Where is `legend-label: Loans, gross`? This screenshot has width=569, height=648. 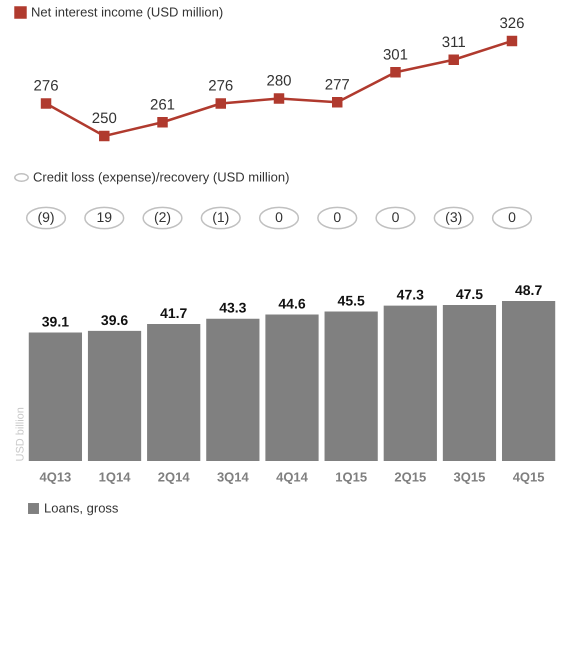 legend-label: Loans, gross is located at coordinates (81, 508).